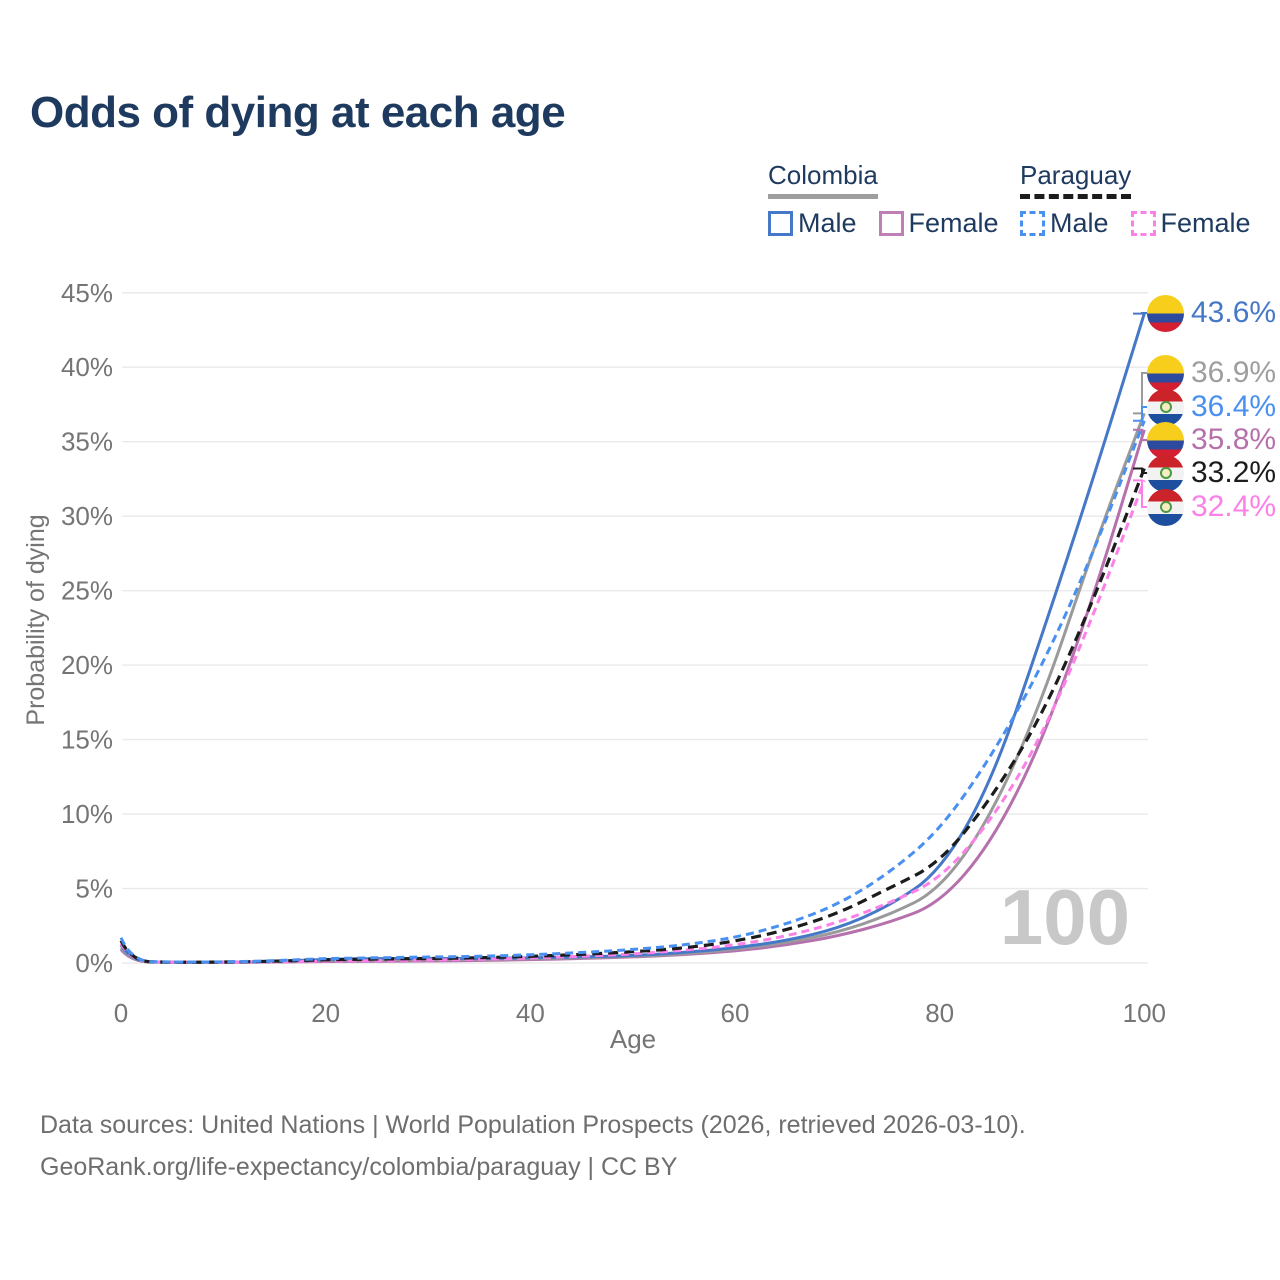  Describe the element at coordinates (1032, 223) in the screenshot. I see `legend-swatch-paraguay-male` at that location.